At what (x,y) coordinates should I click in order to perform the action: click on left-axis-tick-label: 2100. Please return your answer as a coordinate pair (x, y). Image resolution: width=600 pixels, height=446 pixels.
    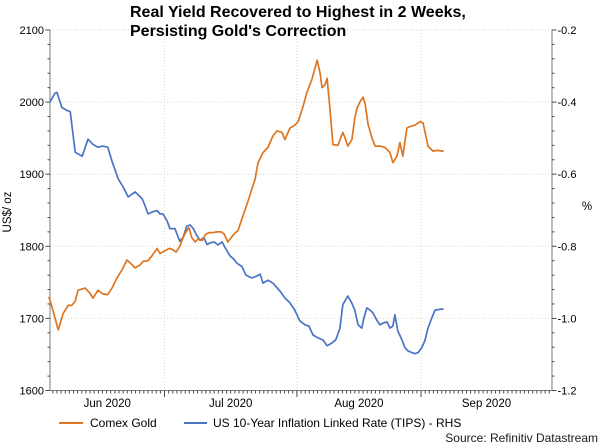
    Looking at the image, I should click on (32, 31).